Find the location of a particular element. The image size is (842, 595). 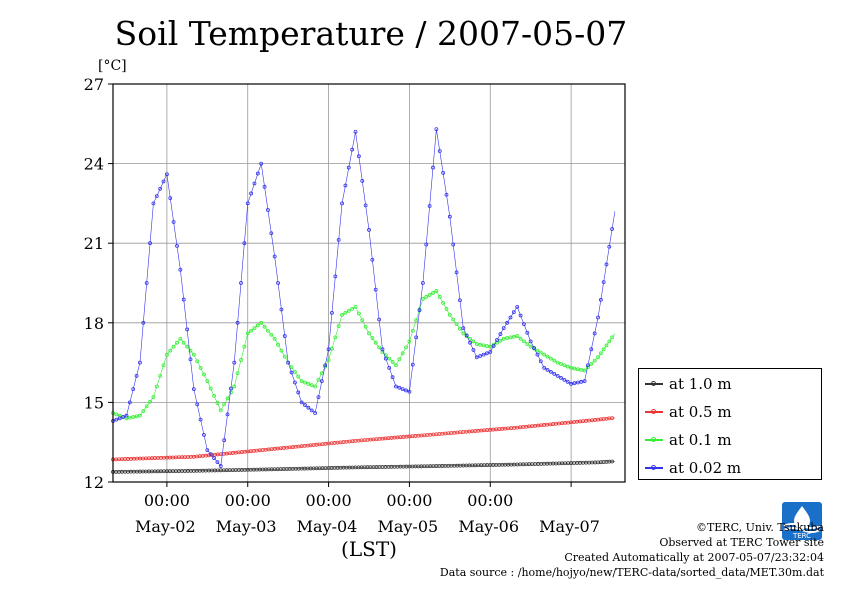

legend-marker is located at coordinates (654, 467).